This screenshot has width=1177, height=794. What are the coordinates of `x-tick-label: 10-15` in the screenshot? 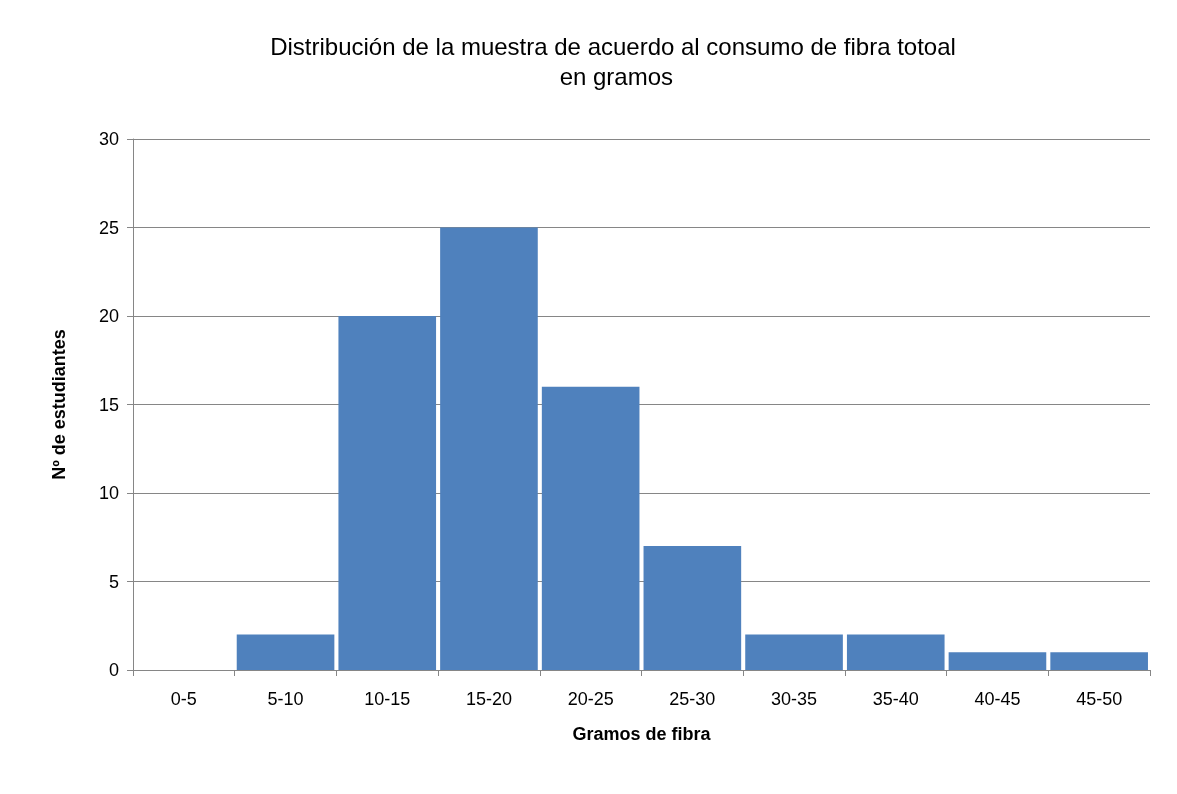 It's located at (387, 699).